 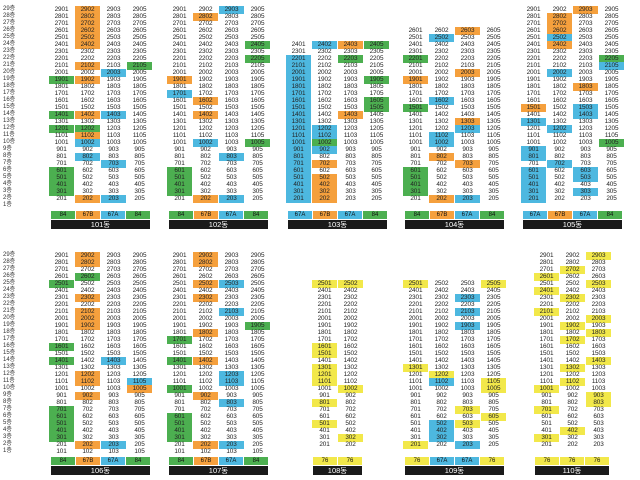 I want to click on unit-cell: 2602, so click(x=87, y=277).